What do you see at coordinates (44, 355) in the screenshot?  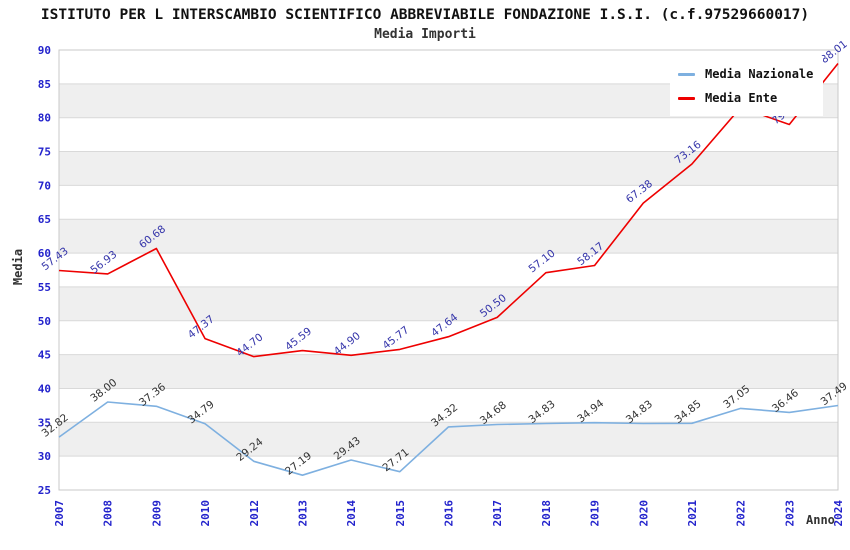 I see `y-tick-label: 45` at bounding box center [44, 355].